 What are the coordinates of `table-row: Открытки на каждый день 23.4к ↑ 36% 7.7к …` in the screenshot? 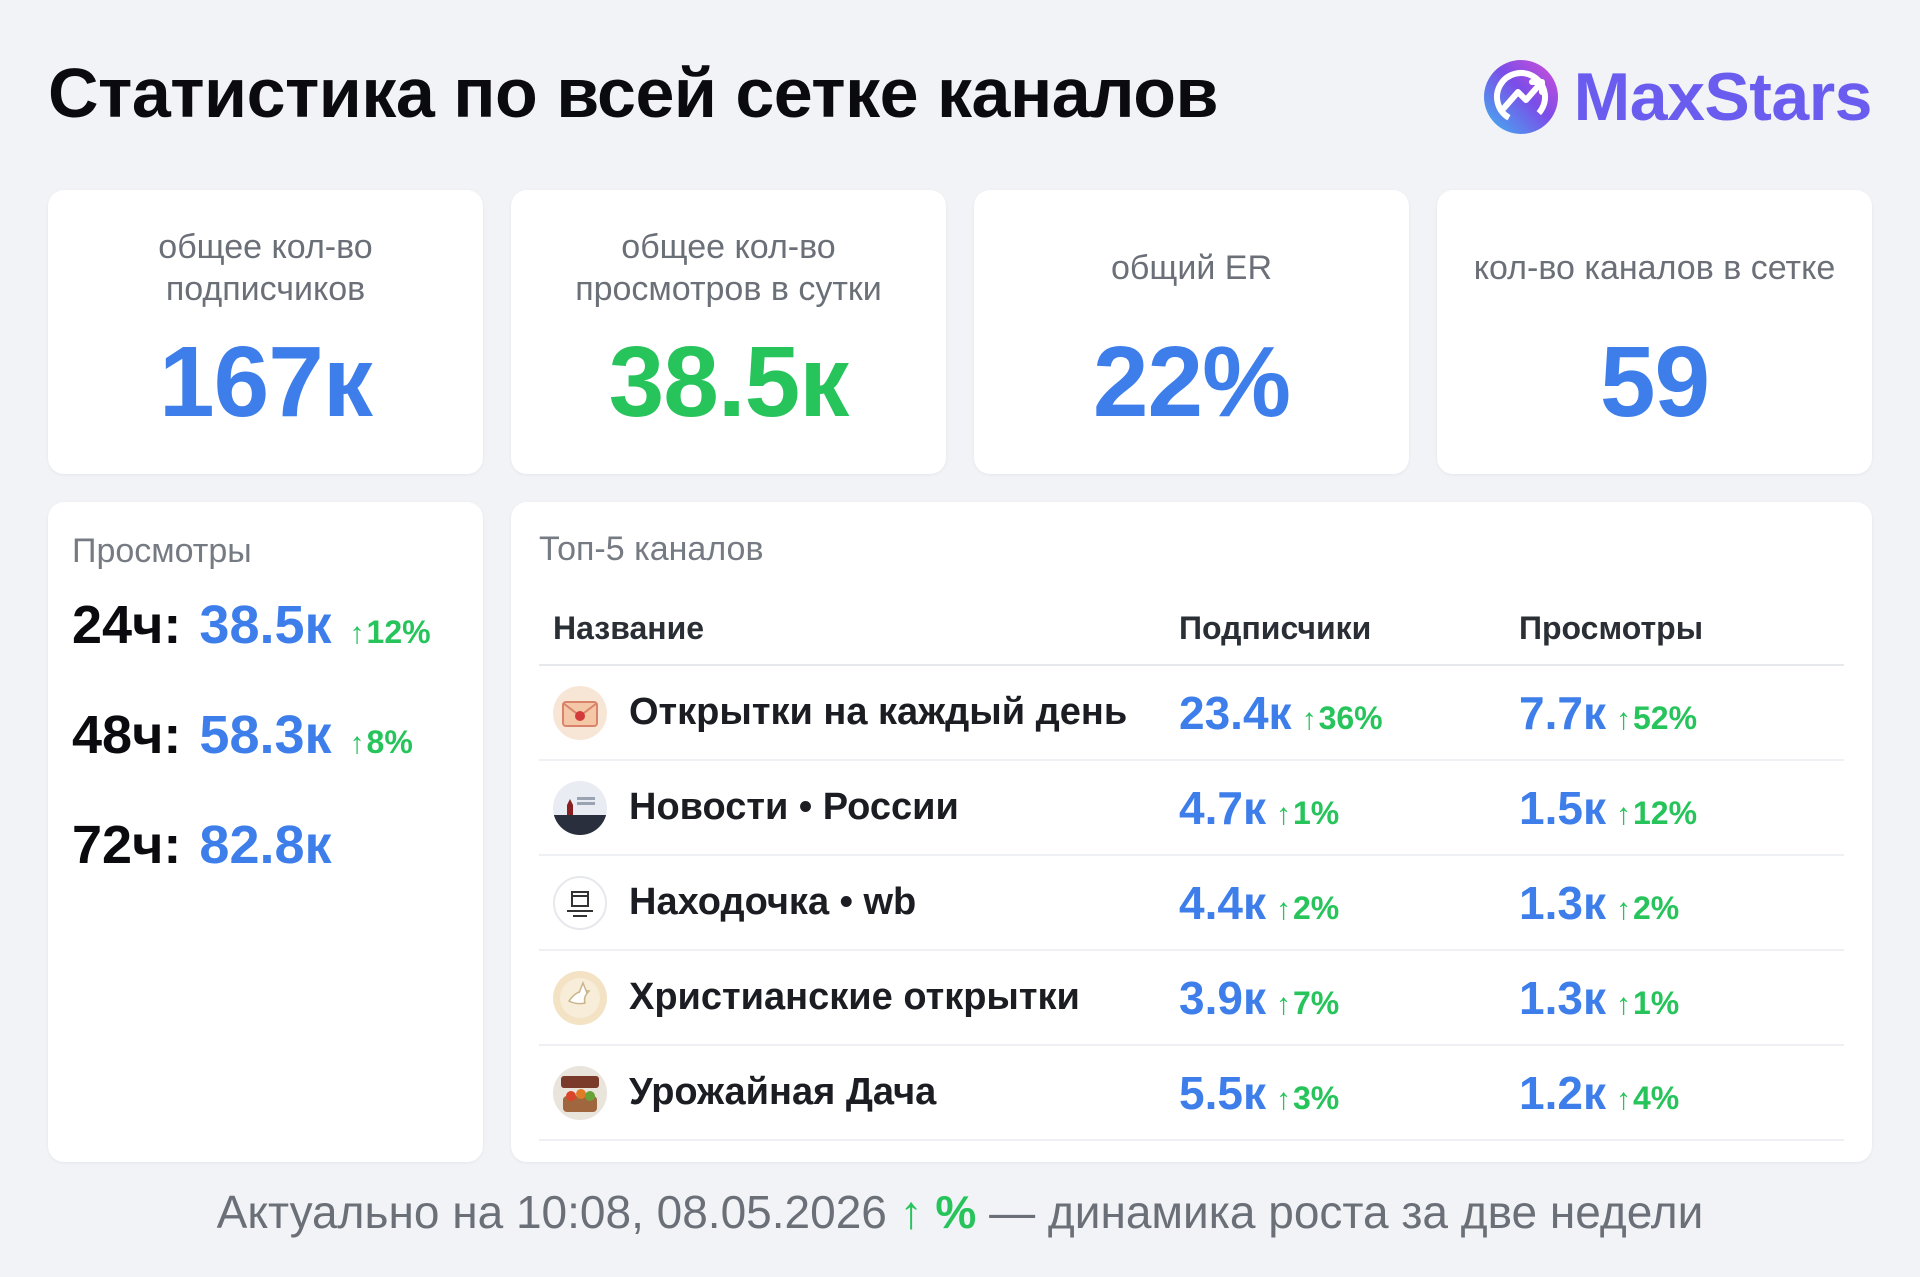 It's located at (1191, 713).